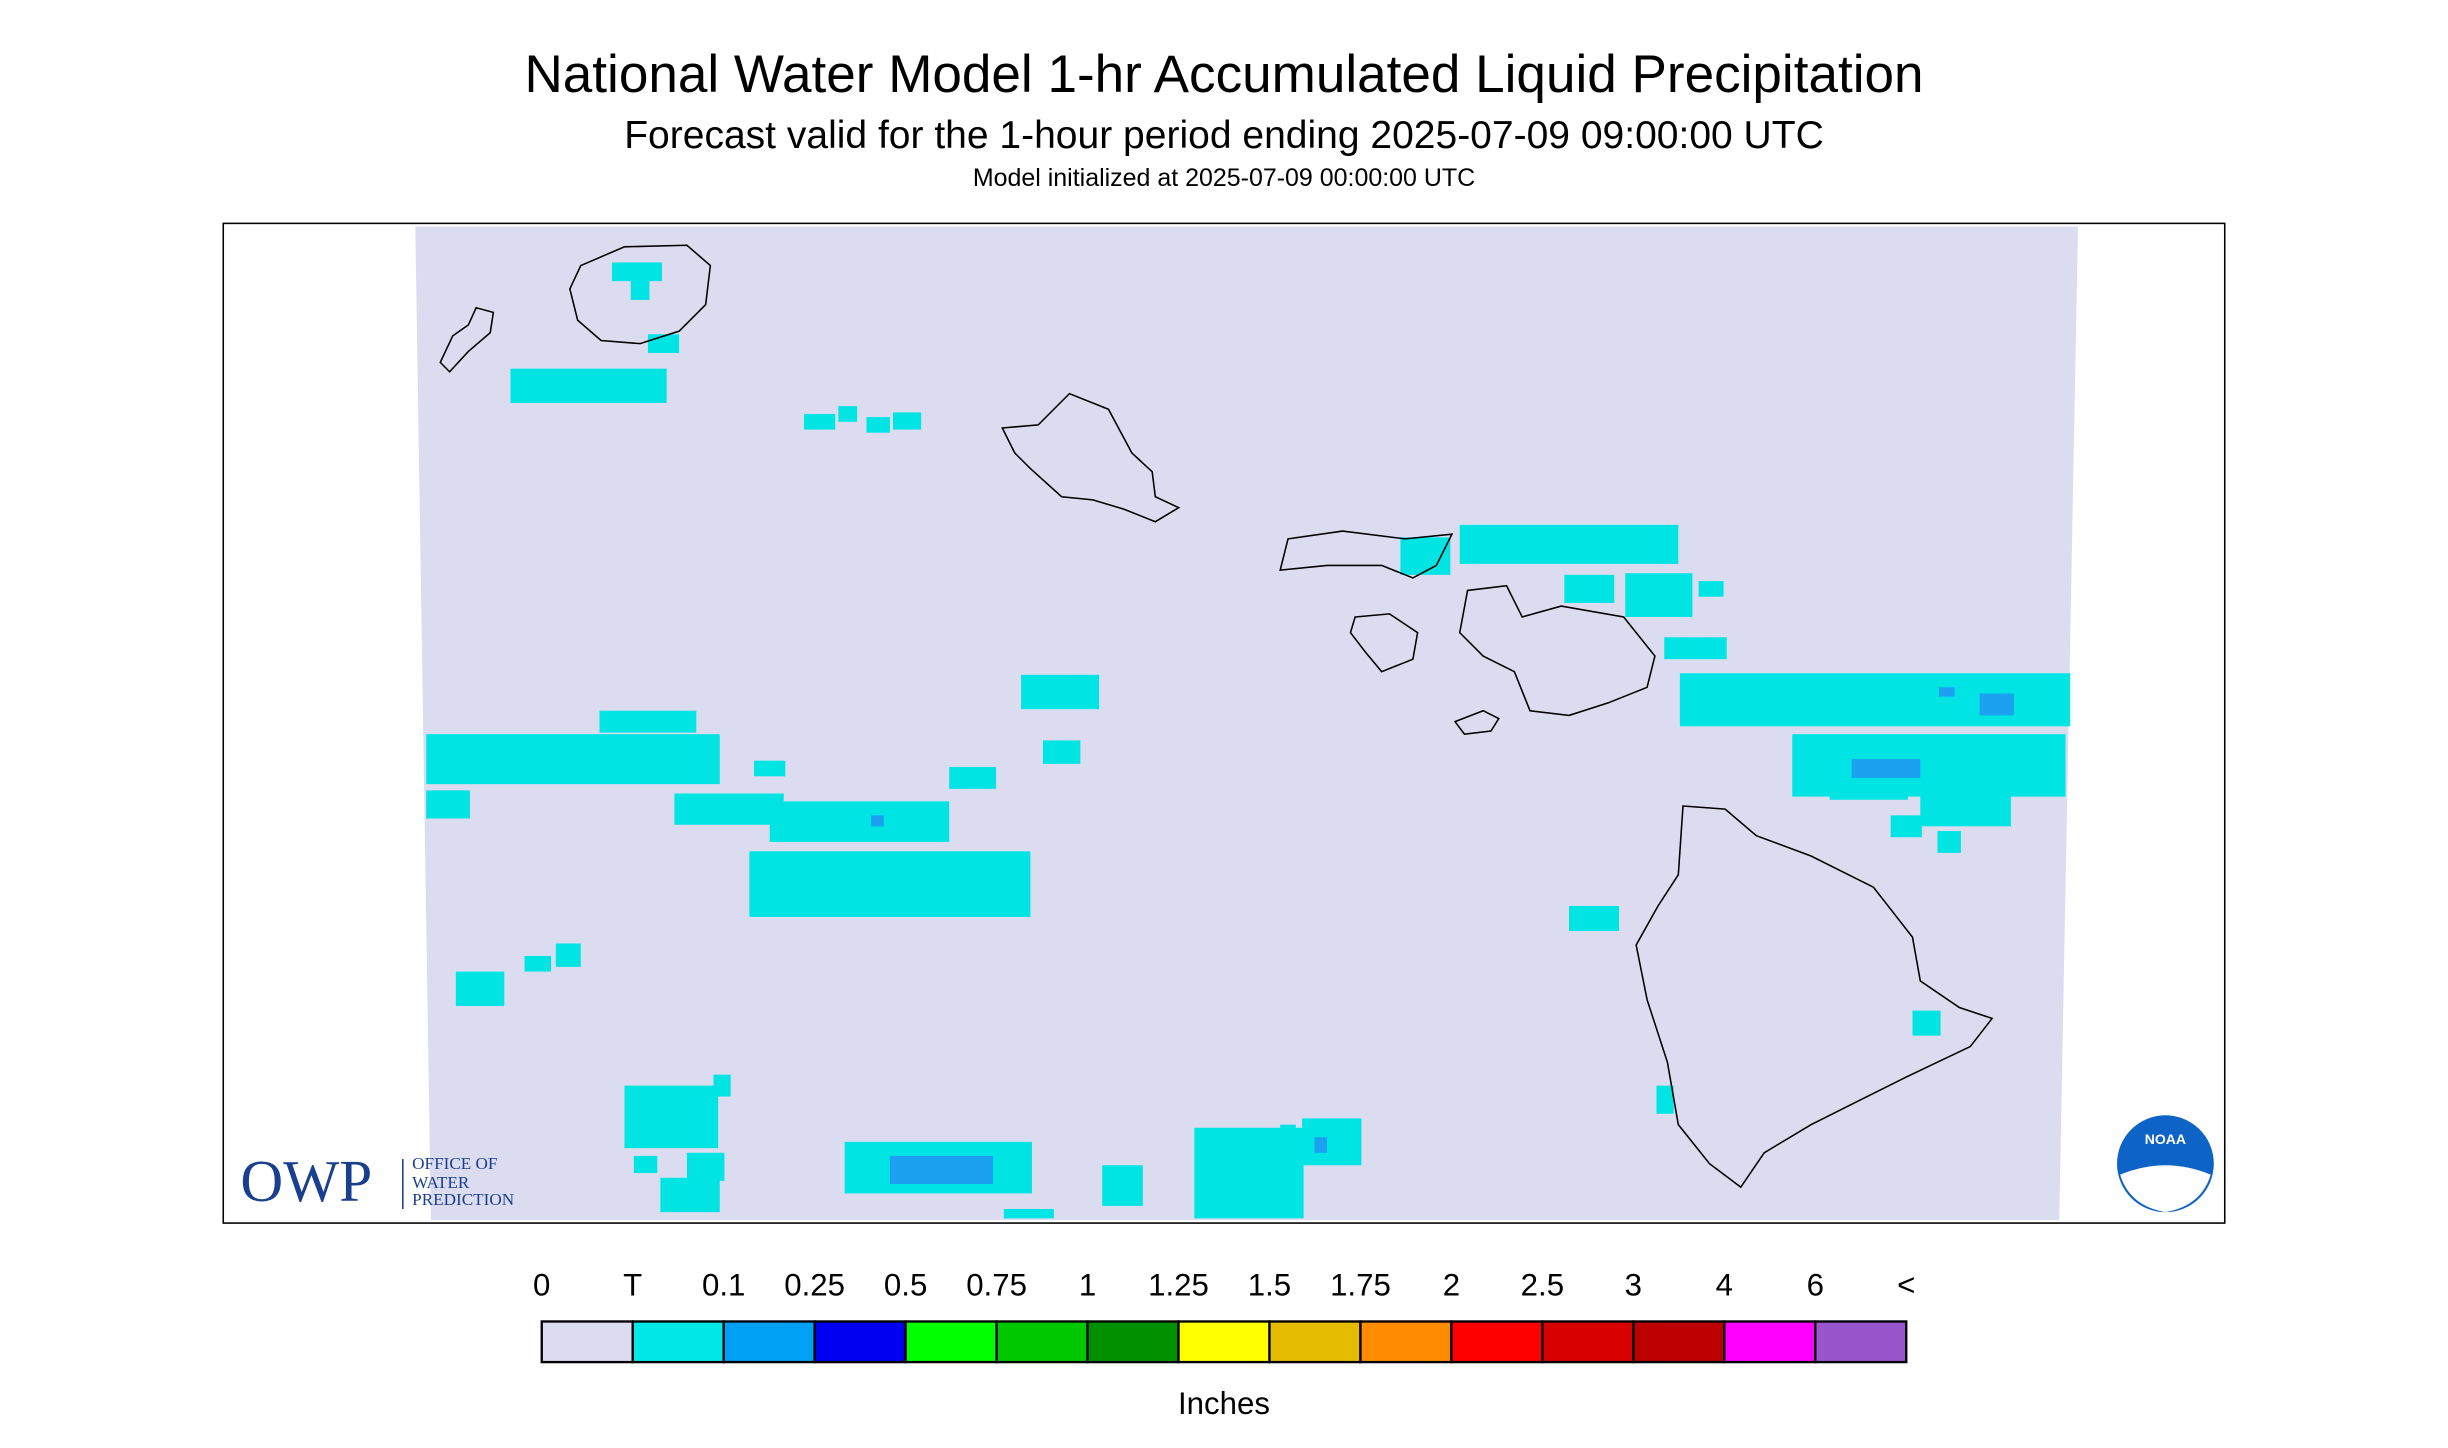 Image resolution: width=2448 pixels, height=1448 pixels. I want to click on noaa-text: NOAA, so click(2165, 1139).